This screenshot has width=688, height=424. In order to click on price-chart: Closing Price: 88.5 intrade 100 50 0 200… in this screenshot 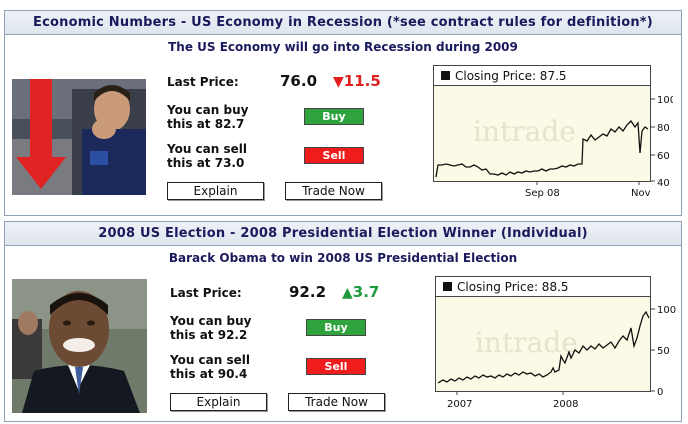, I will do `click(556, 344)`.